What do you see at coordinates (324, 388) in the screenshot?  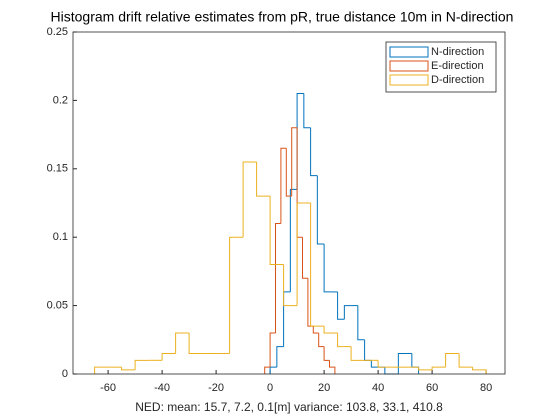 I see `x-tick-label: 20` at bounding box center [324, 388].